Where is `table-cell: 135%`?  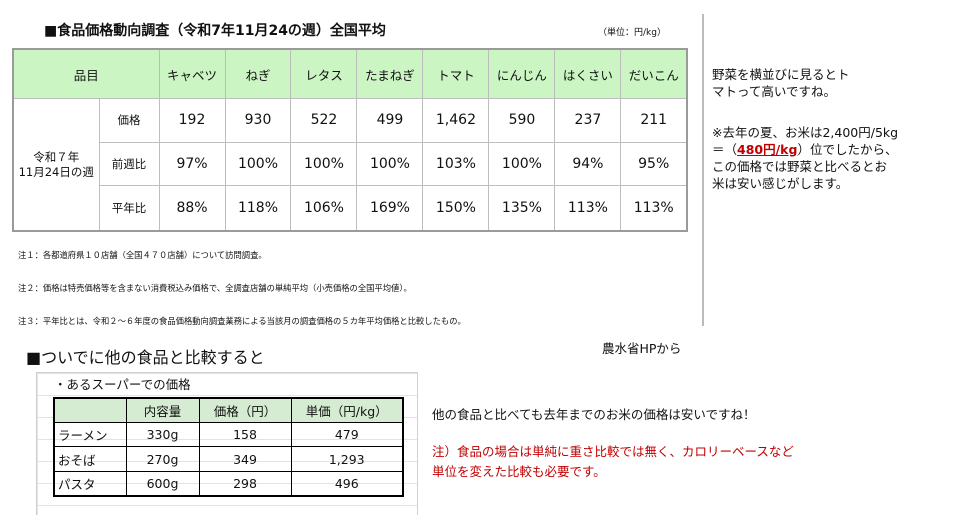 table-cell: 135% is located at coordinates (522, 208).